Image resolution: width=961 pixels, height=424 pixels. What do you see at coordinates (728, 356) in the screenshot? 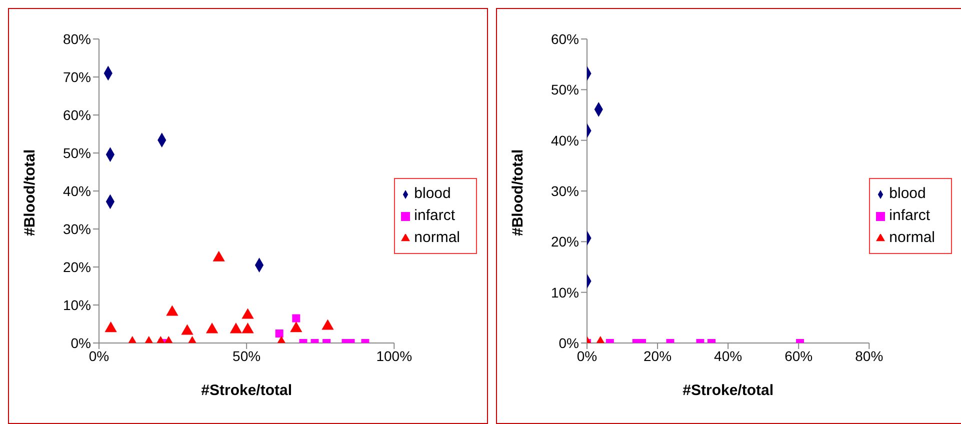
I see `x-tick-label: 40%` at bounding box center [728, 356].